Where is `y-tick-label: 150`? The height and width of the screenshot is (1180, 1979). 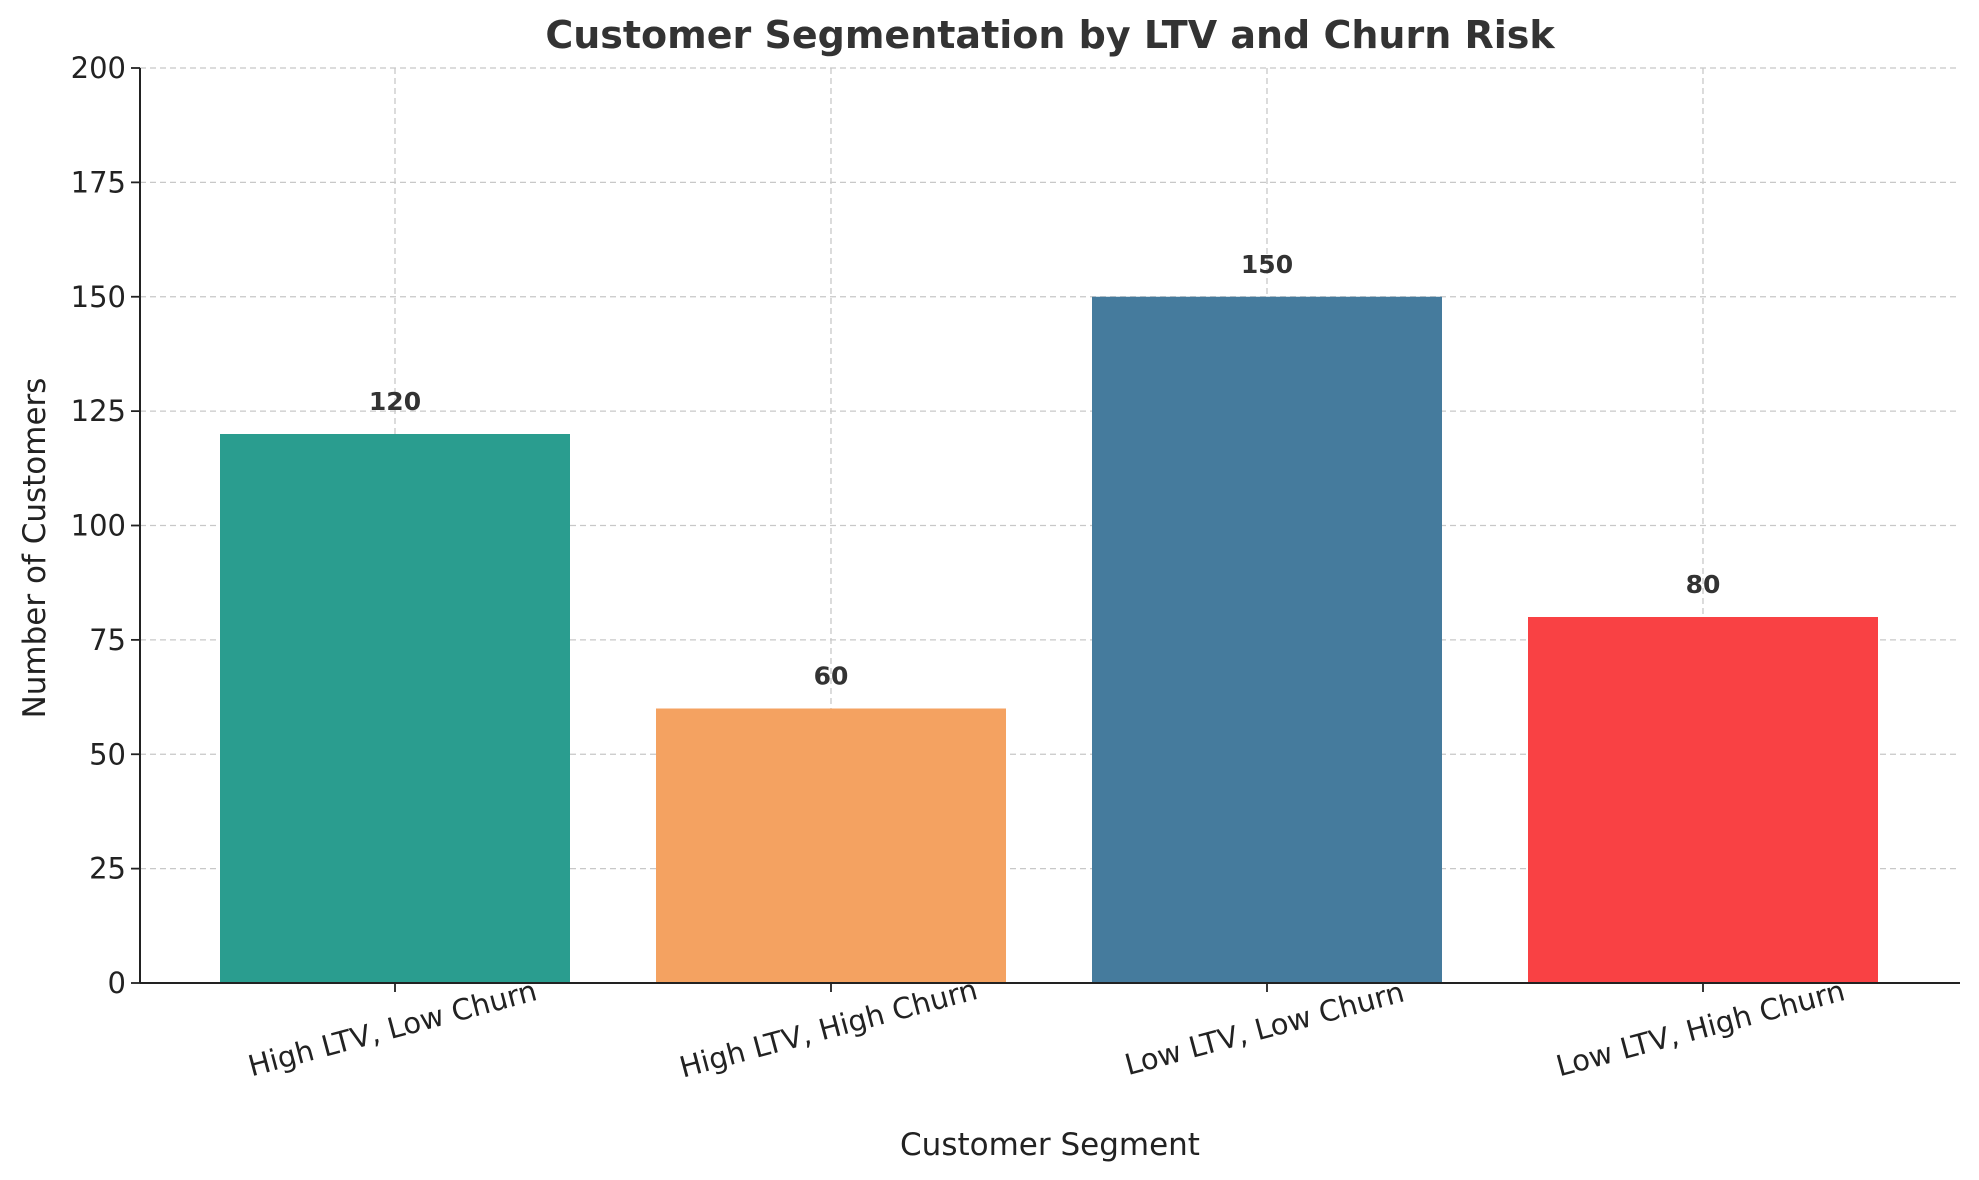
y-tick-label: 150 is located at coordinates (98, 297).